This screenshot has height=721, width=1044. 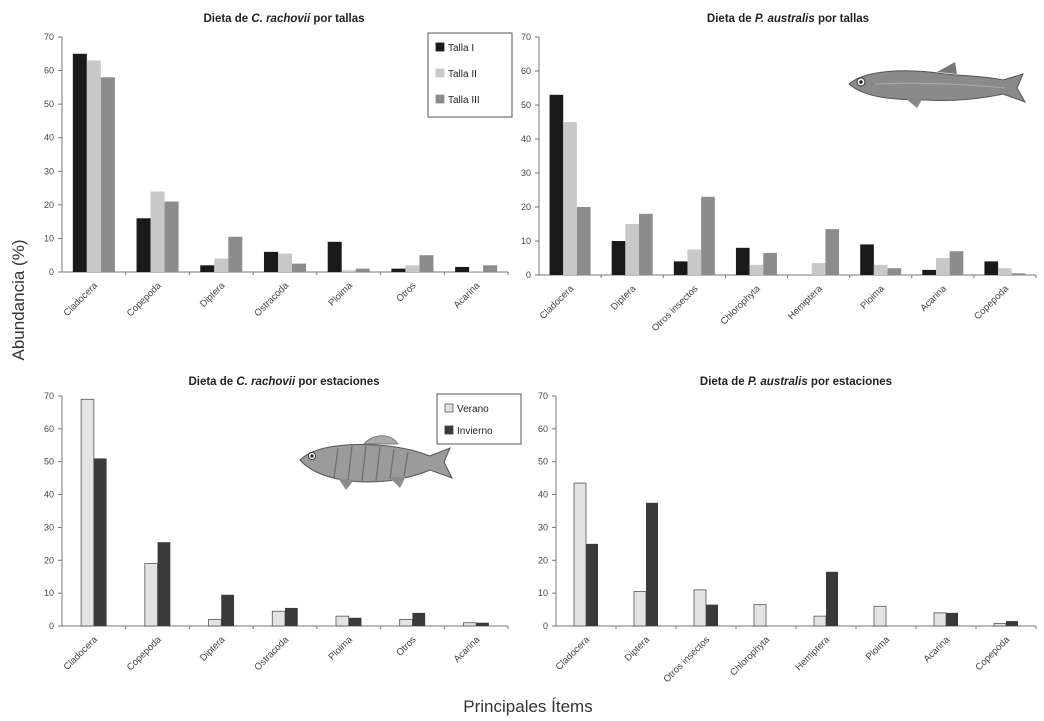 What do you see at coordinates (462, 74) in the screenshot?
I see `legend-label: Talla II` at bounding box center [462, 74].